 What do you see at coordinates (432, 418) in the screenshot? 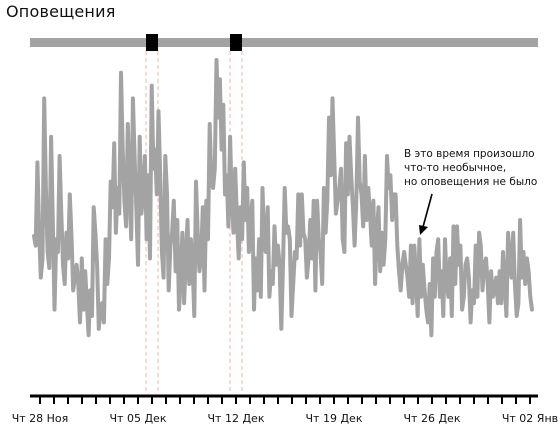
I see `x-tick-label: Чт 26 Дек` at bounding box center [432, 418].